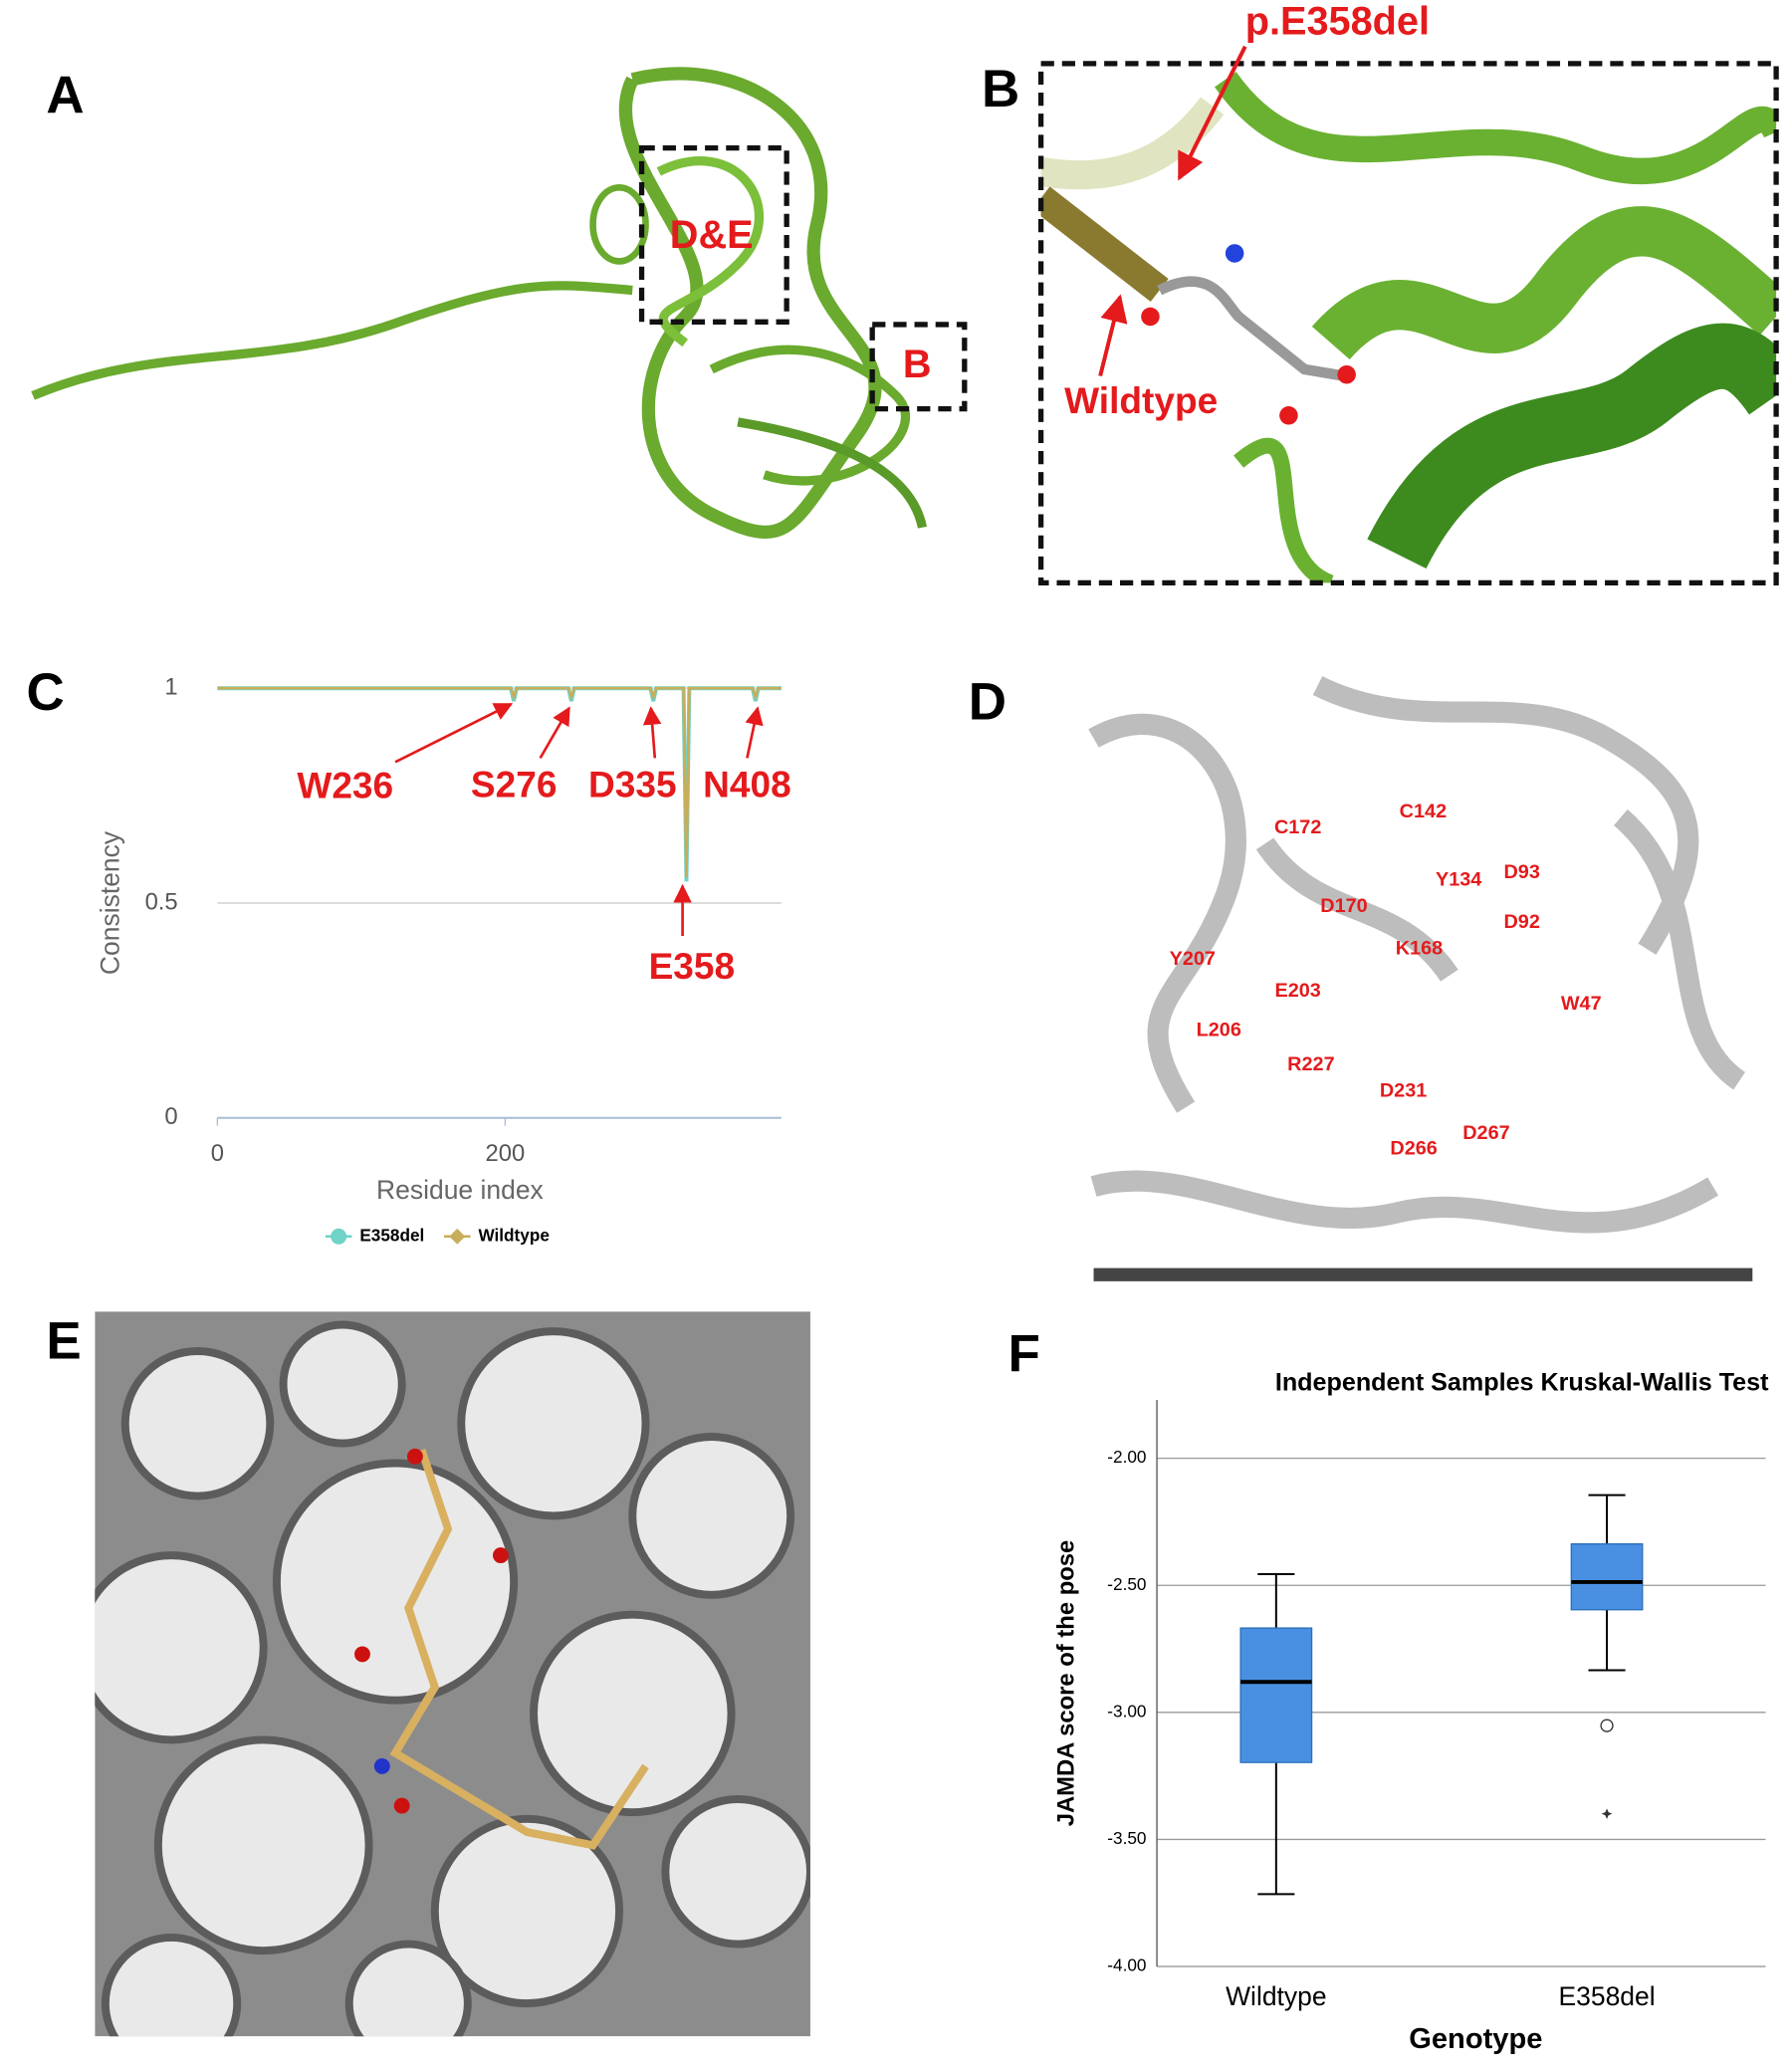  I want to click on protein-d, so click(1418, 970).